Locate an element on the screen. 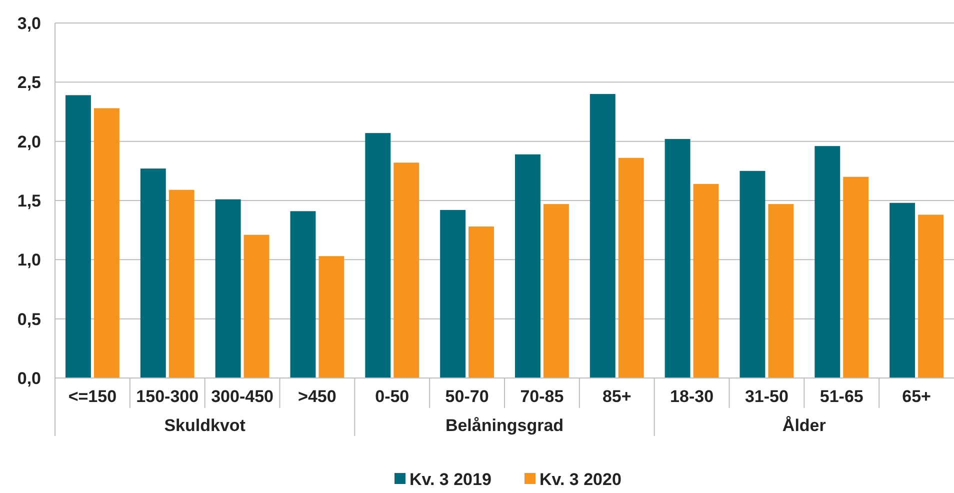 The image size is (954, 493). y-tick-label: 0,5 is located at coordinates (29, 319).